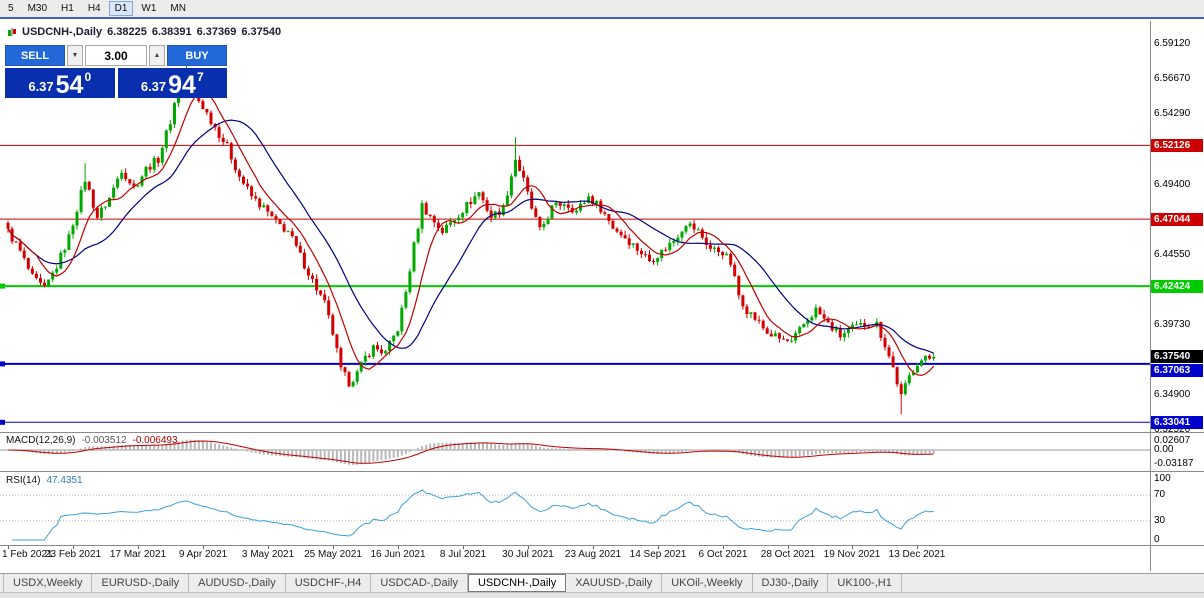 The width and height of the screenshot is (1204, 598). I want to click on timeframe-button-w1: W1, so click(149, 8).